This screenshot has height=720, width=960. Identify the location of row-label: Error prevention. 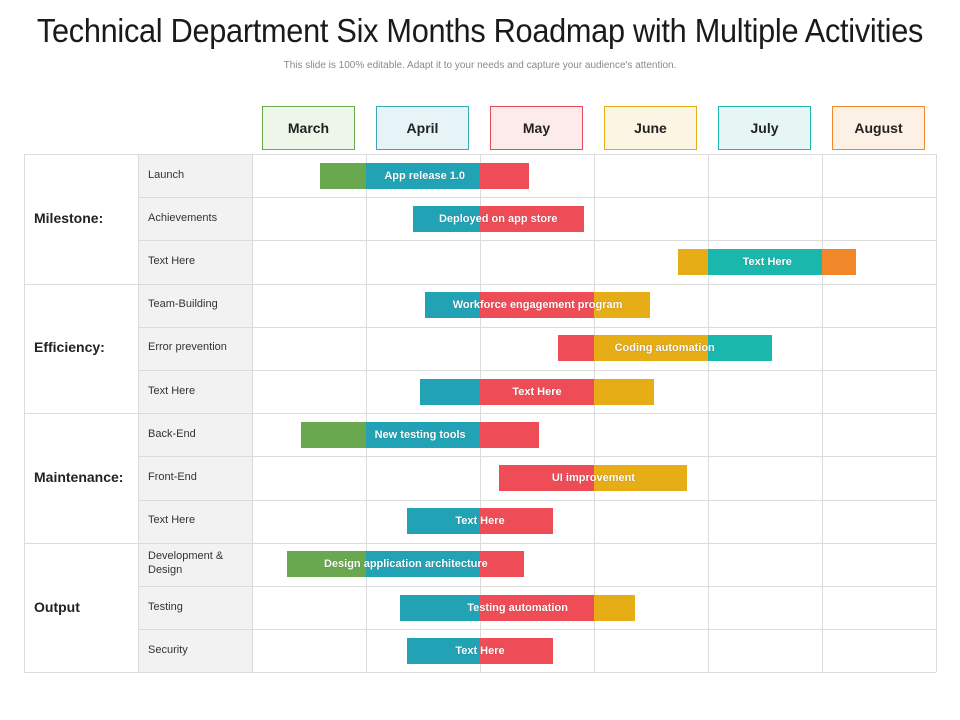
(187, 347).